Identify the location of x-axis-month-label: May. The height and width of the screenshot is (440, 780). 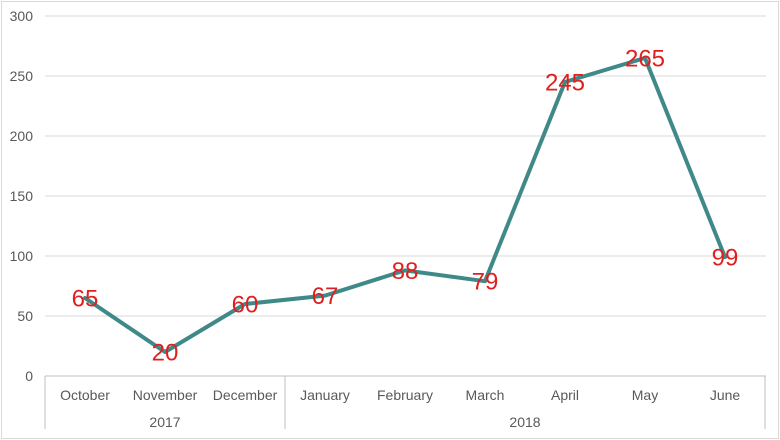
(645, 395).